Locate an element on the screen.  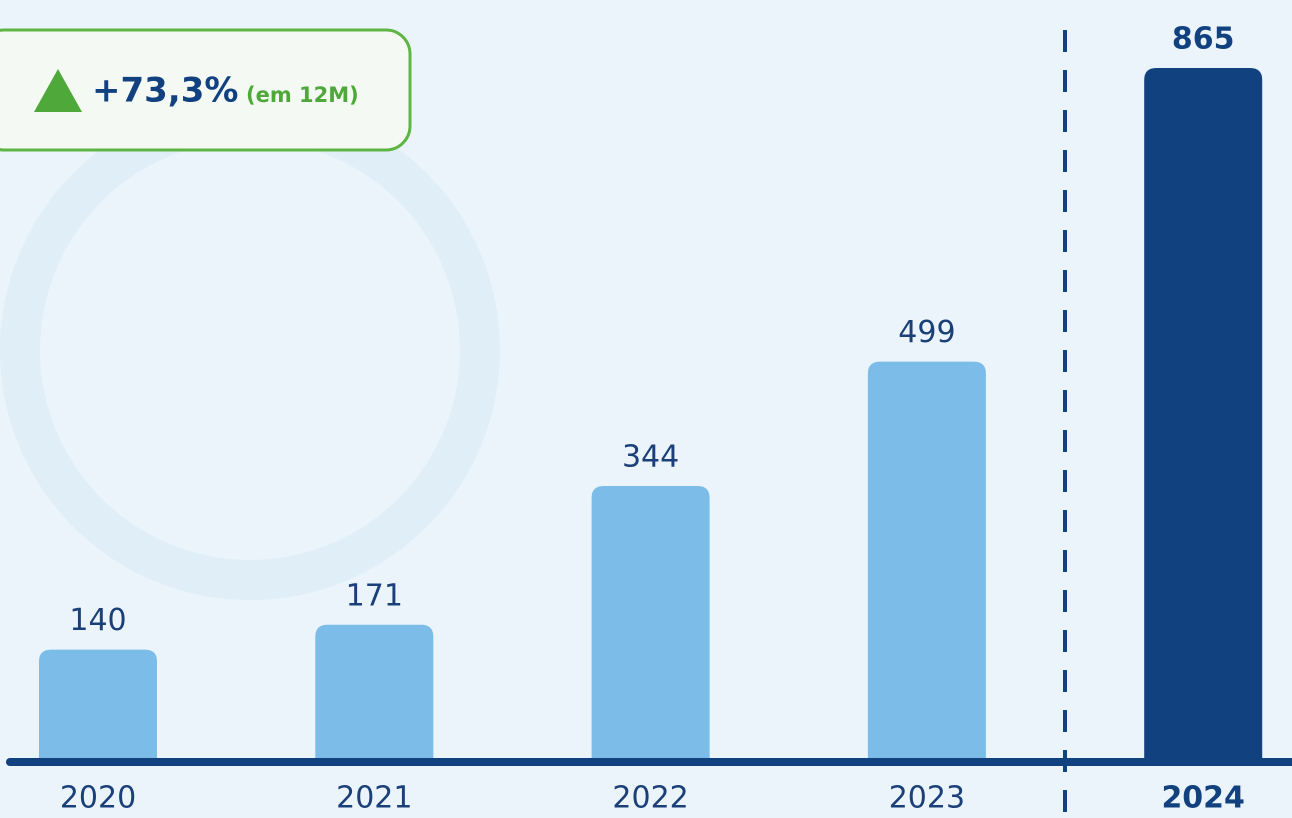
badge-change: +73,3% is located at coordinates (165, 91).